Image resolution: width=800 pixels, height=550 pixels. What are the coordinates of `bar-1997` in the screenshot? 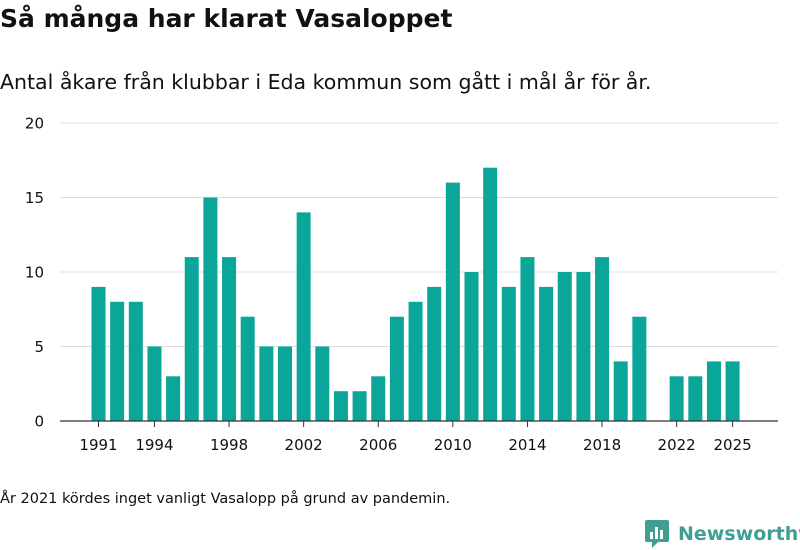 It's located at (210, 309).